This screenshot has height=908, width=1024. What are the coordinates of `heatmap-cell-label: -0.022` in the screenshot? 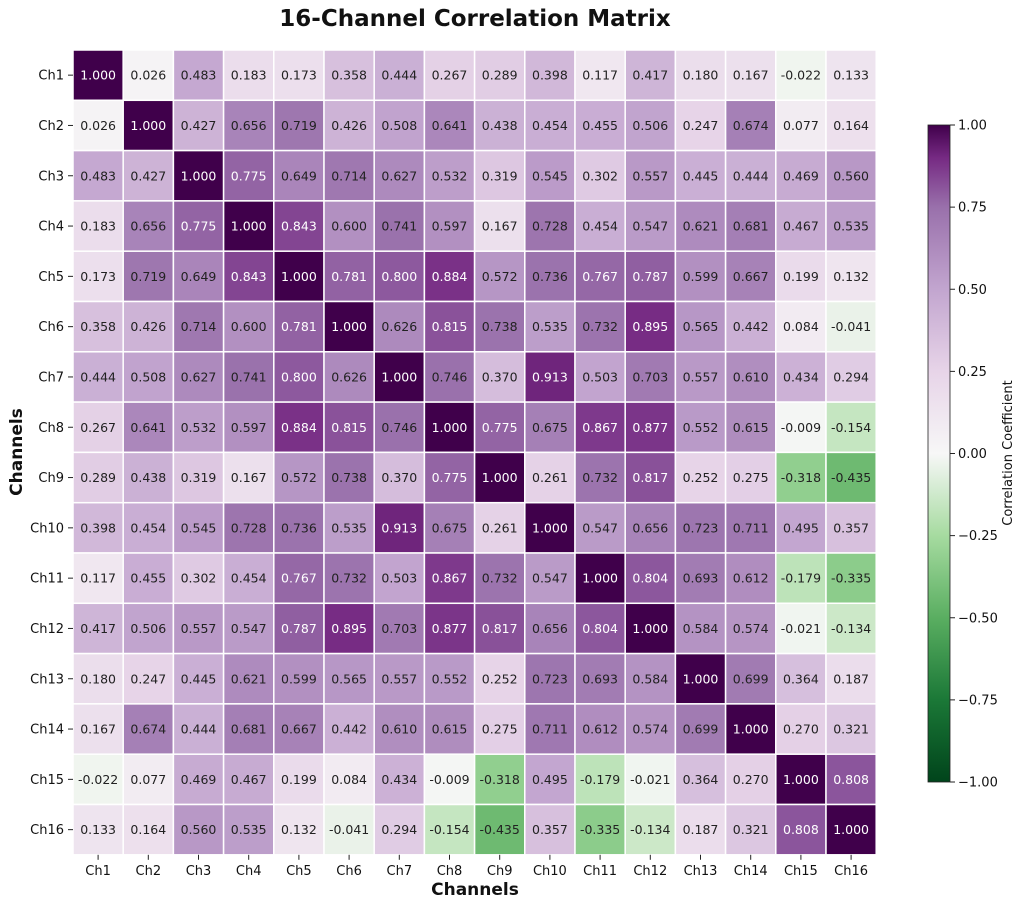 It's located at (801, 75).